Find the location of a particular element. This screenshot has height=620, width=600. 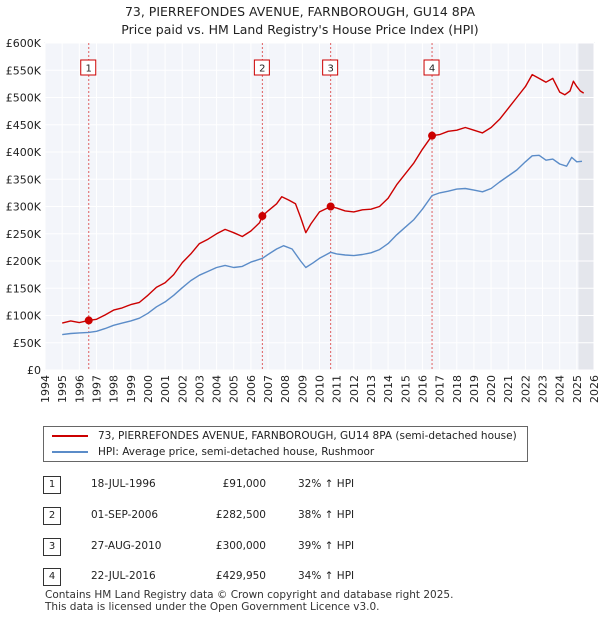

y-tick-label: £250K is located at coordinates (24, 234).